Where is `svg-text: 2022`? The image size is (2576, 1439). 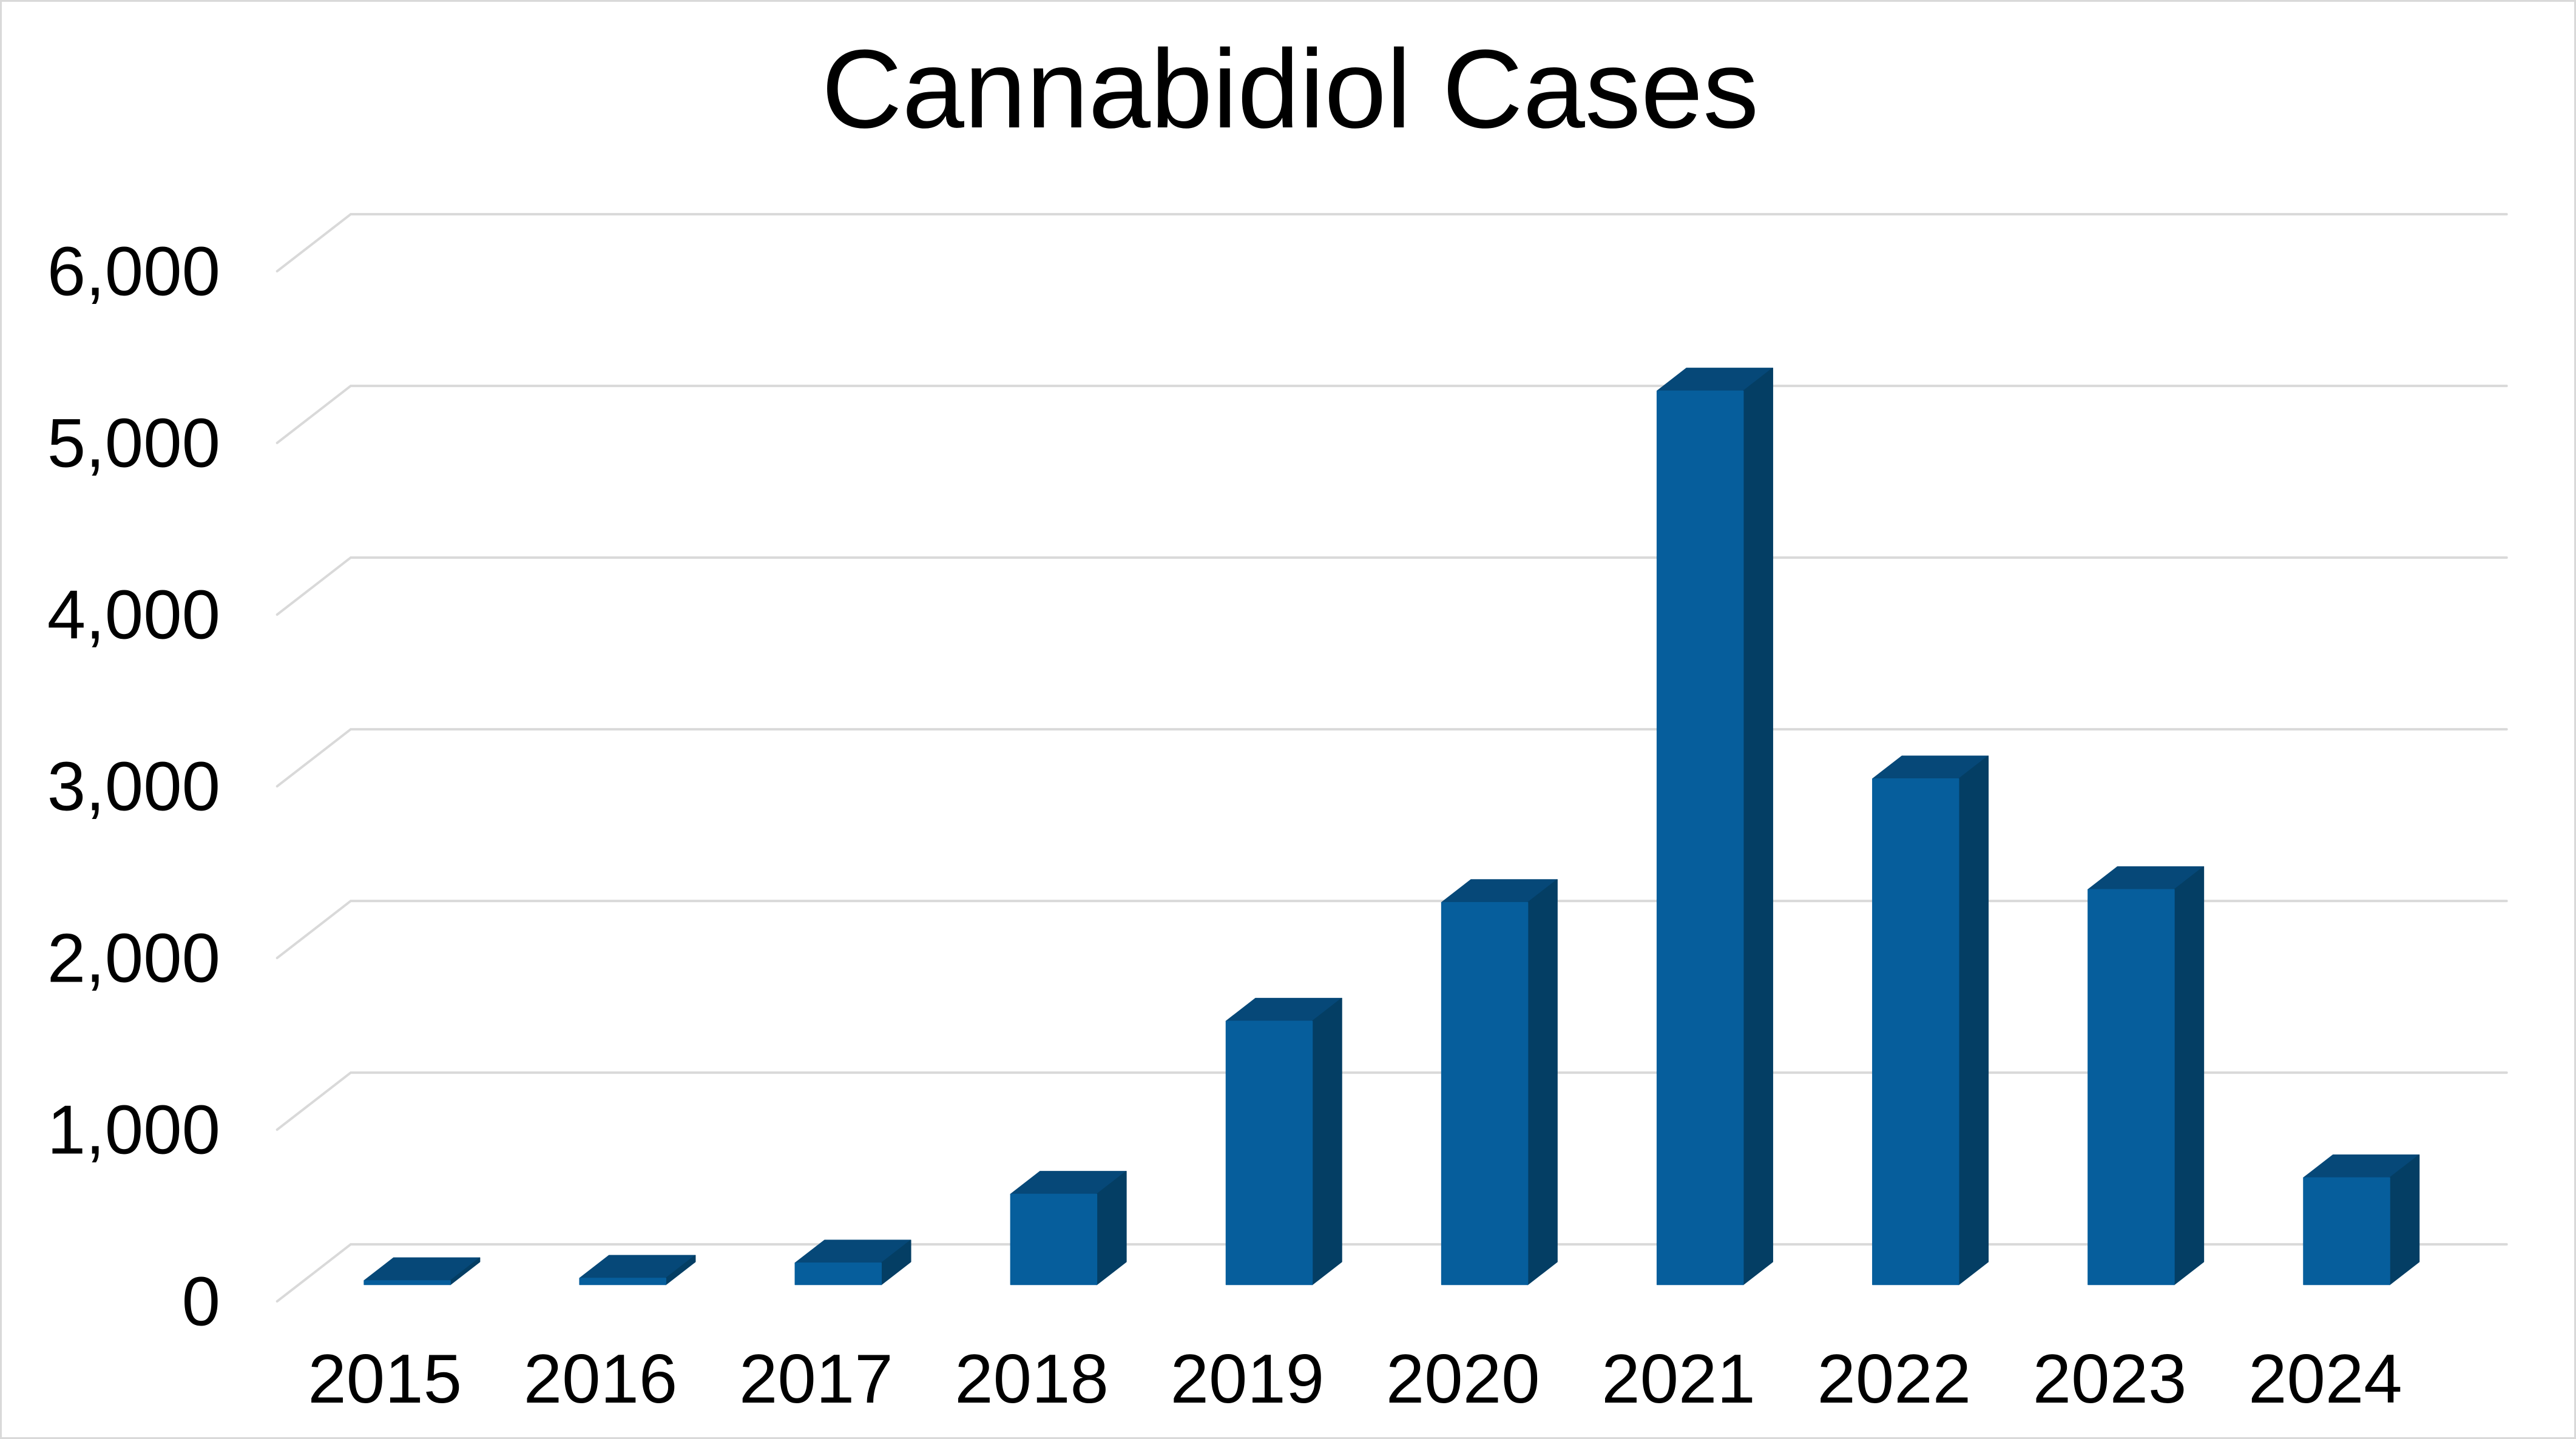
svg-text: 2022 is located at coordinates (1894, 1379).